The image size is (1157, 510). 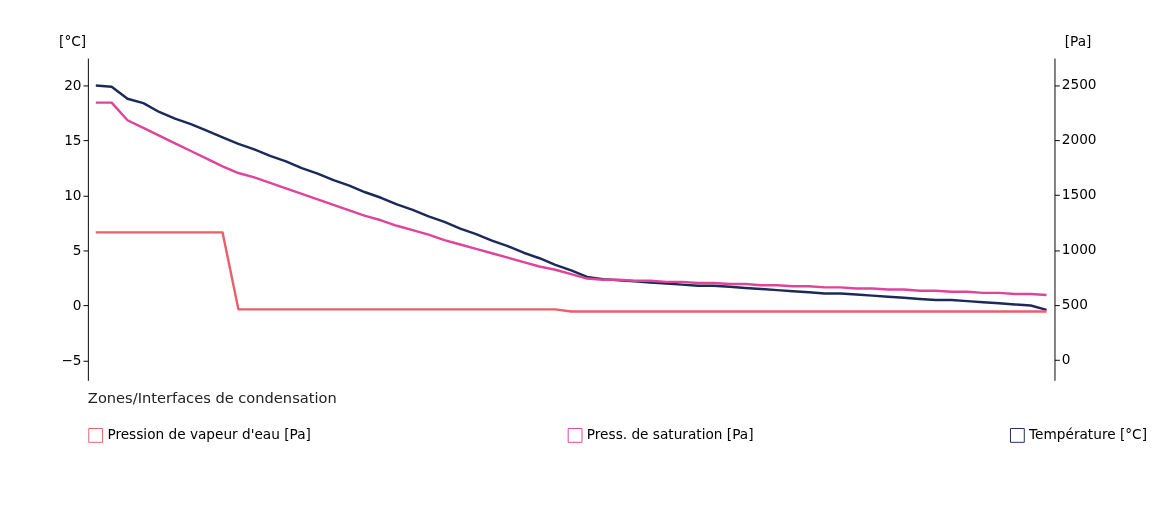 What do you see at coordinates (77, 249) in the screenshot?
I see `y-tick-label: 5` at bounding box center [77, 249].